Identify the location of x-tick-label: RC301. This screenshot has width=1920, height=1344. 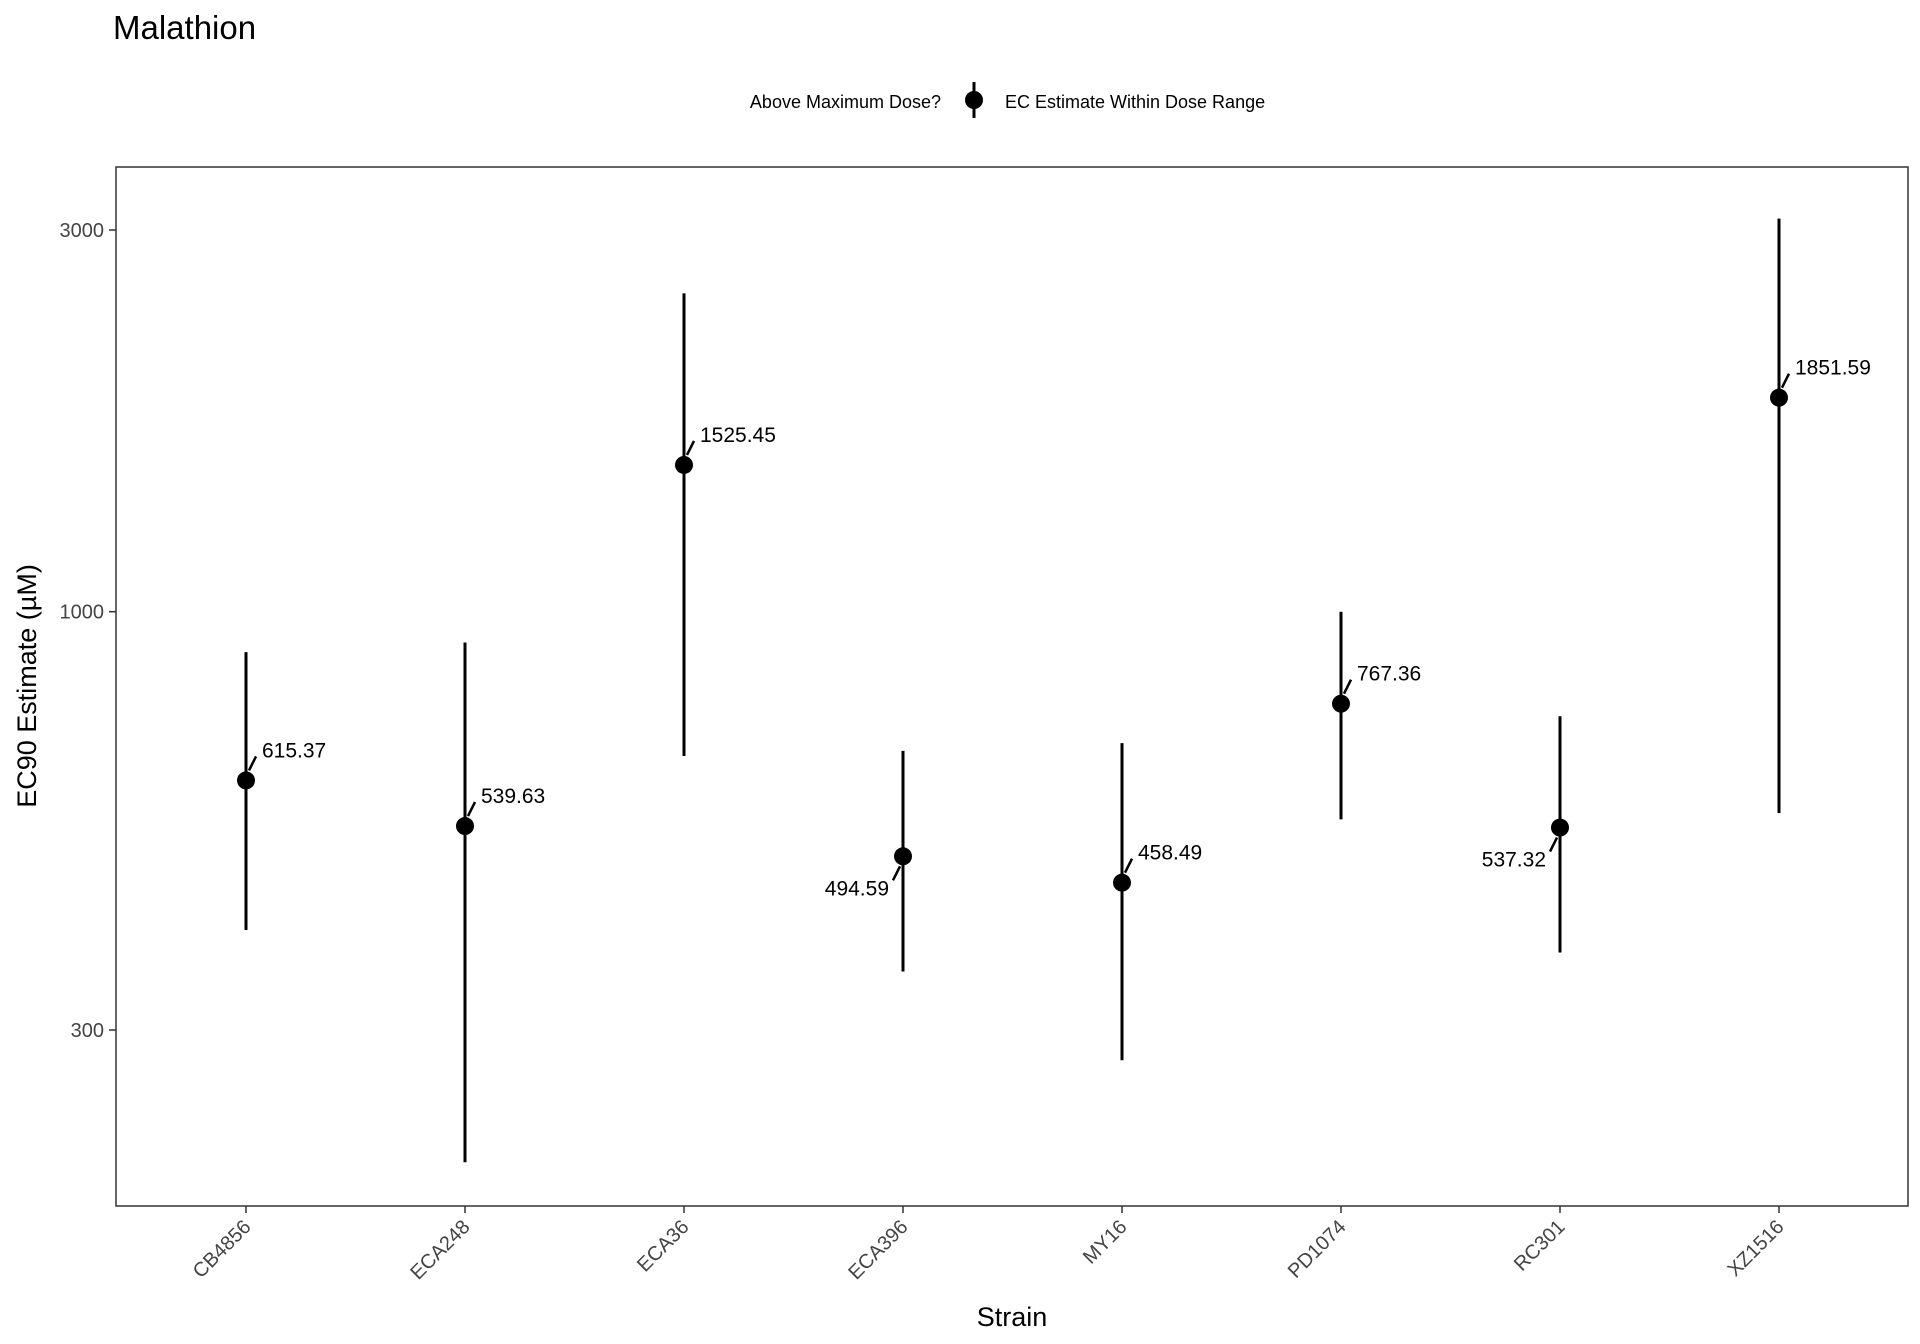
(1540, 1246).